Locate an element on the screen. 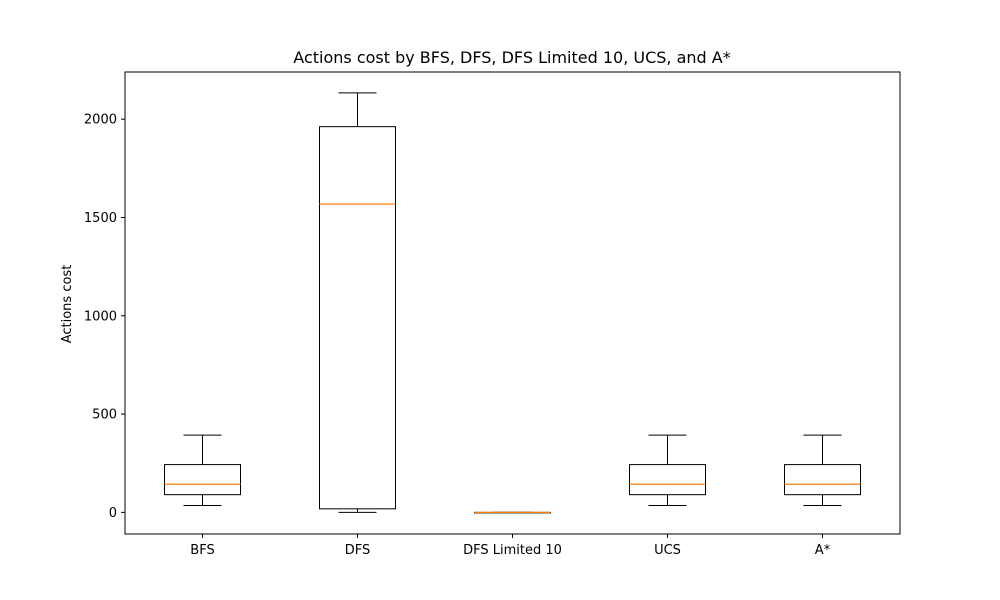  x-tick-label: BFS is located at coordinates (202, 550).